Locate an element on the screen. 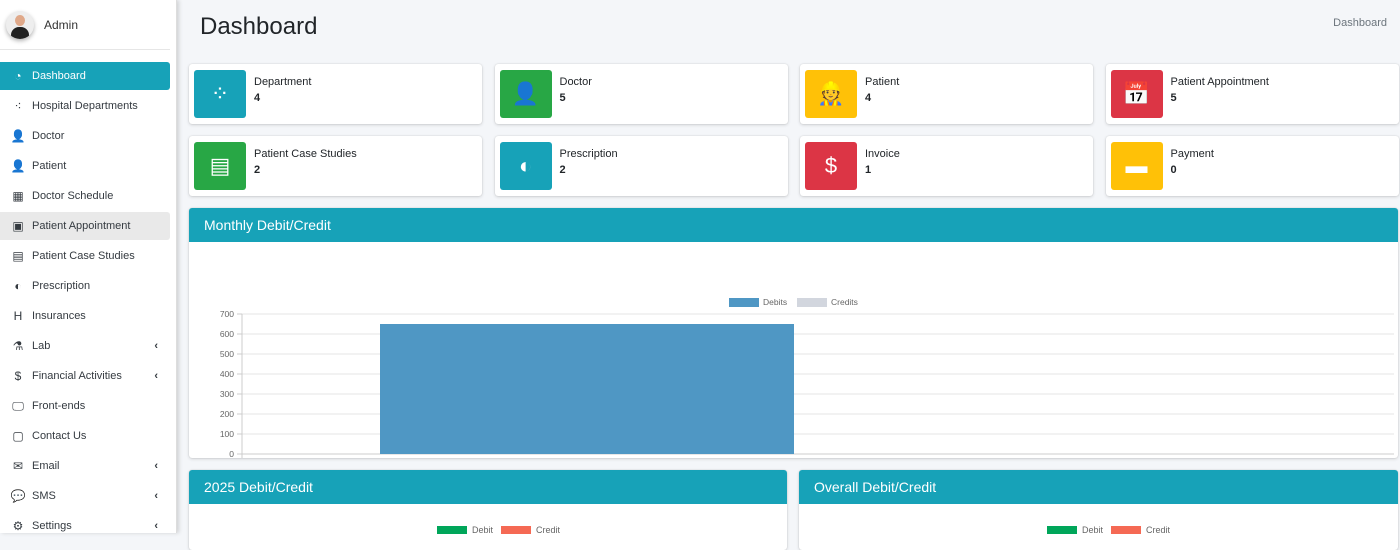  y-tick-label: 100 is located at coordinates (227, 434).